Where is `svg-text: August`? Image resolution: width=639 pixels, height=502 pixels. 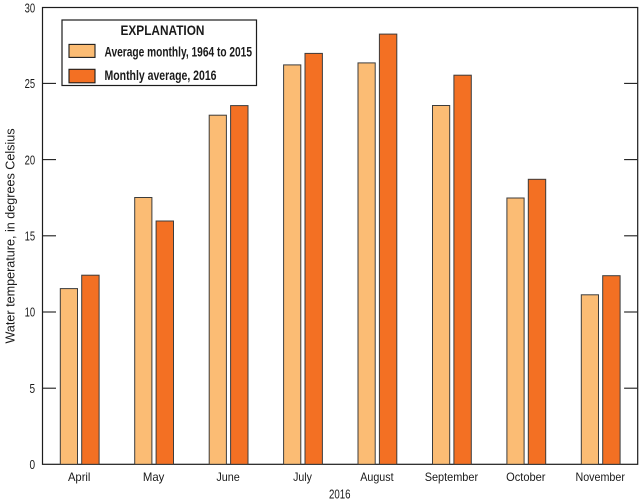 svg-text: August is located at coordinates (377, 477).